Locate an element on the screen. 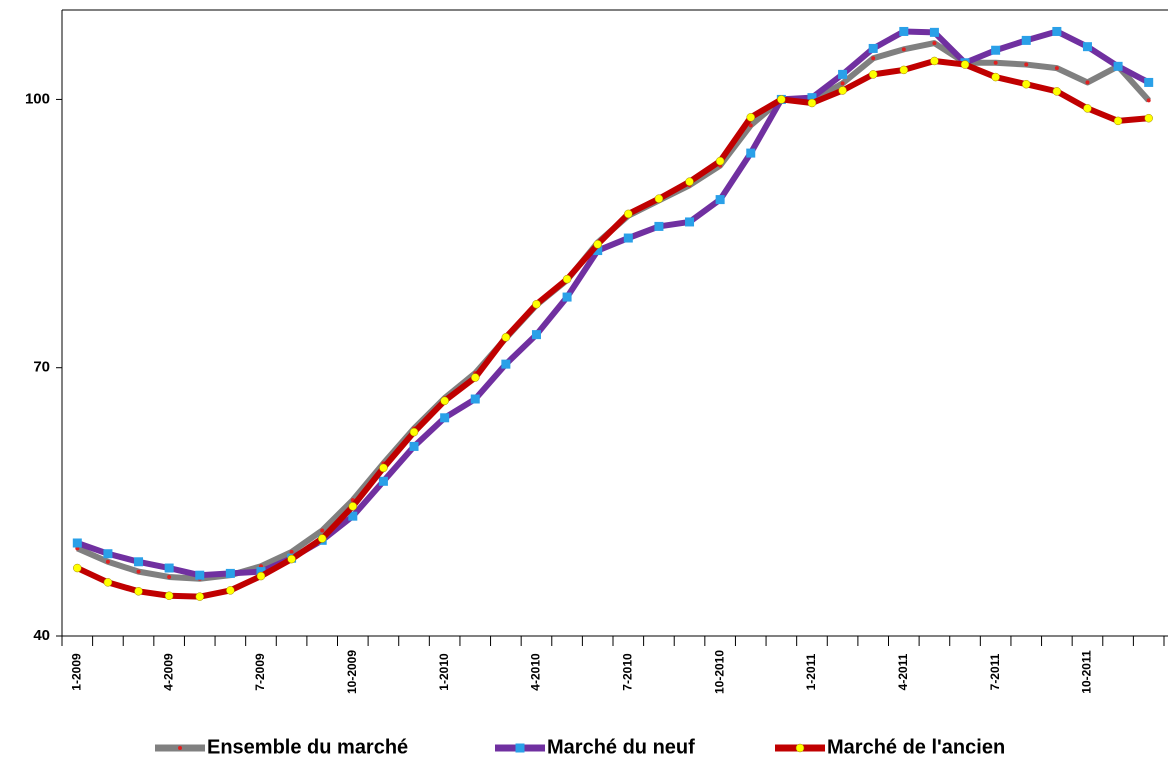  x-tick-label: 7-2009 is located at coordinates (260, 672).